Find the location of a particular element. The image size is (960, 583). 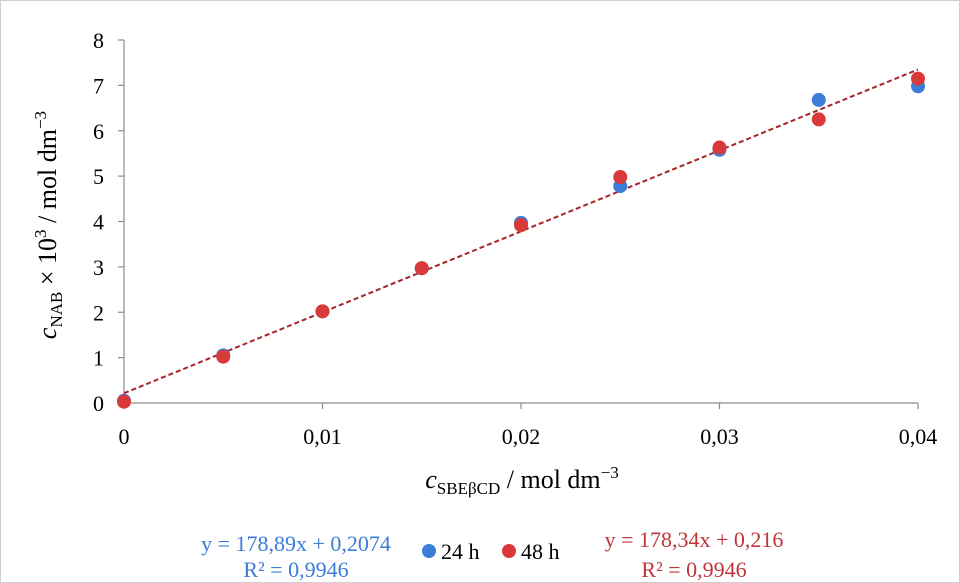

legend-marker-24h is located at coordinates (429, 551).